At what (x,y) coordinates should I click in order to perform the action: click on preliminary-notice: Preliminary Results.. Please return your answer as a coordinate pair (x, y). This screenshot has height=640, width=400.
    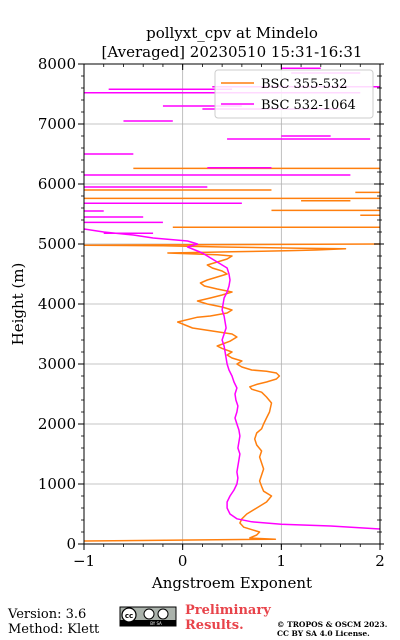
    Looking at the image, I should click on (228, 618).